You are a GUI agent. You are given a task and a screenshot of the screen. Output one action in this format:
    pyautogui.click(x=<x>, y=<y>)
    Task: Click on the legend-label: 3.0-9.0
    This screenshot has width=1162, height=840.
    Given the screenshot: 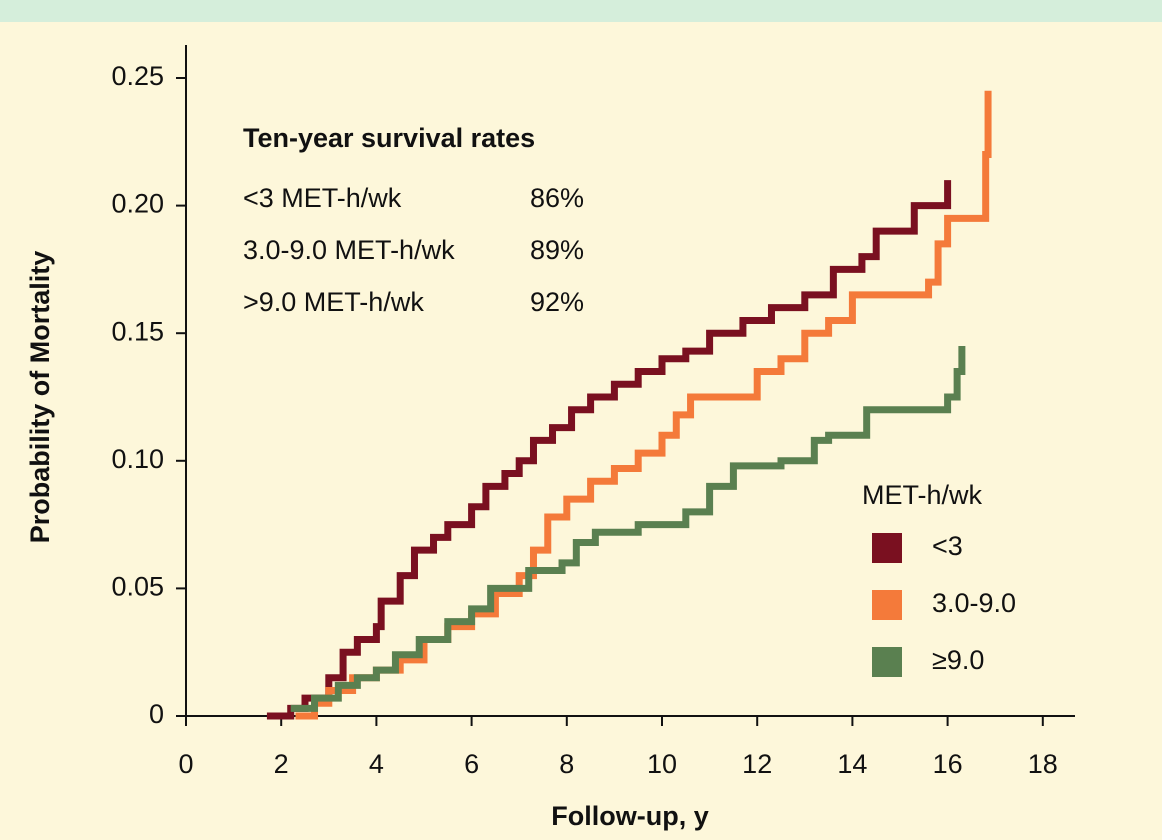 What is the action you would take?
    pyautogui.click(x=974, y=603)
    